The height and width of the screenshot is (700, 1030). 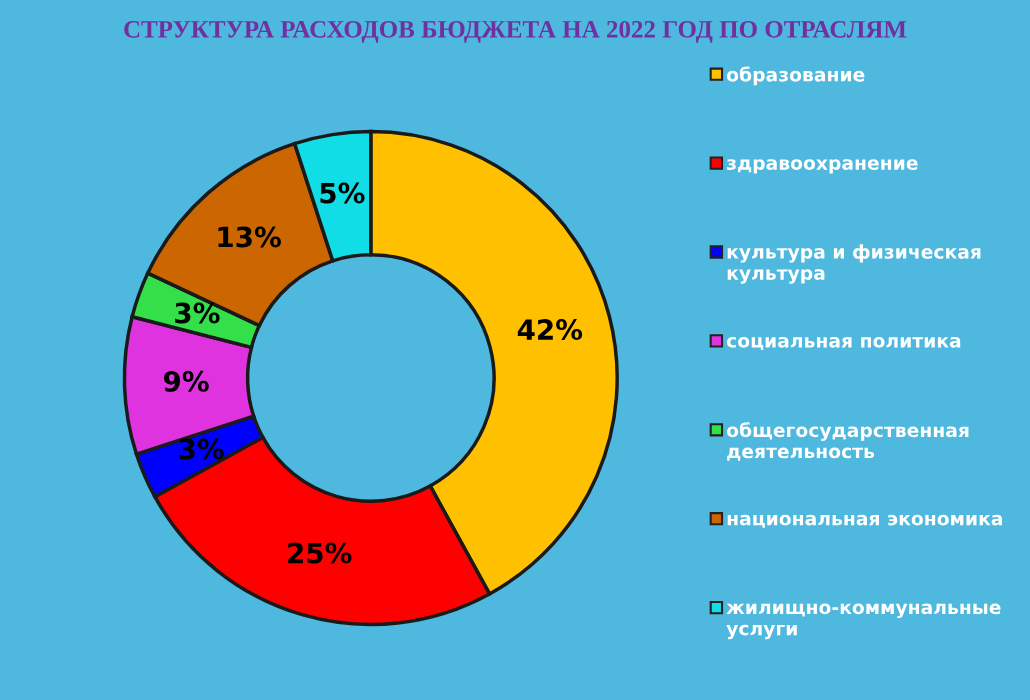 I want to click on data-label: 25%, so click(x=320, y=553).